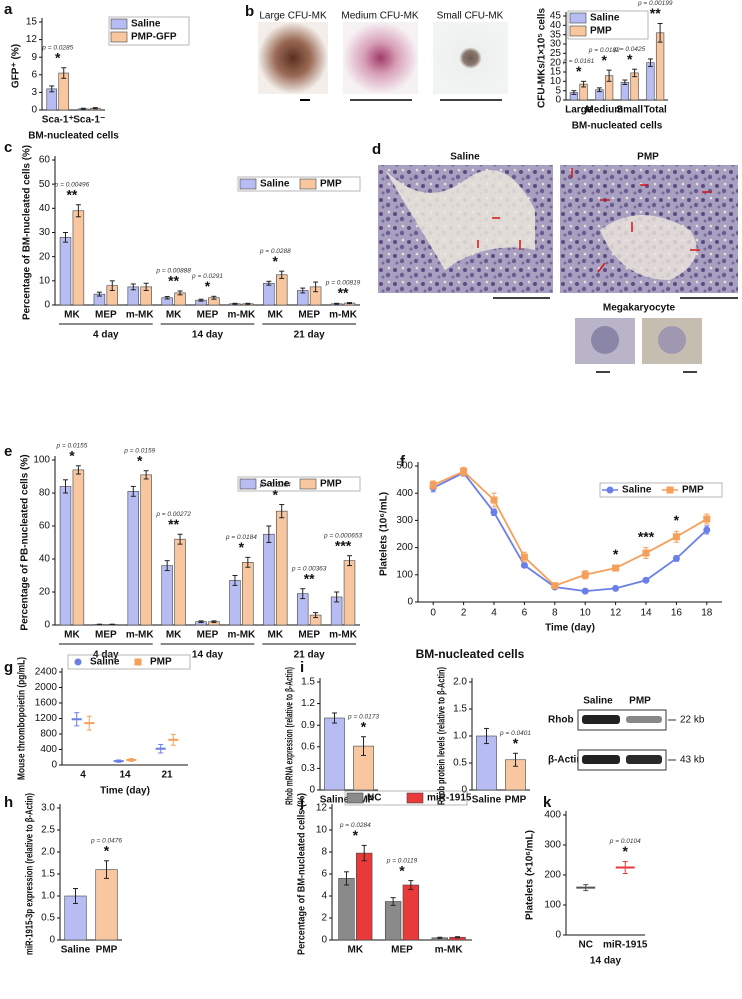  What do you see at coordinates (556, 53) in the screenshot?
I see `y-tick-label: 25` at bounding box center [556, 53].